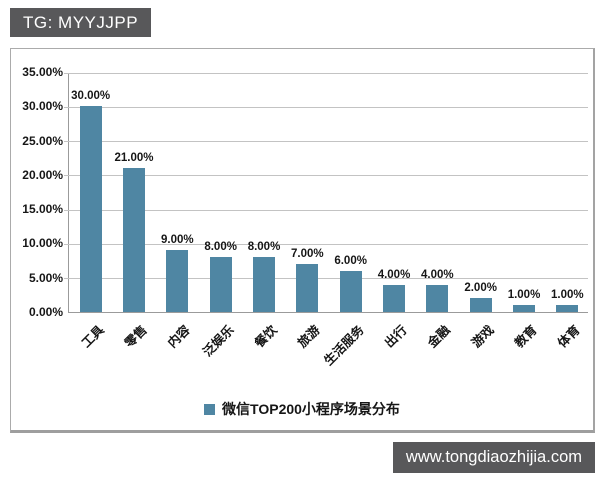  I want to click on watermark: www.tongdiaozhijia.com, so click(493, 457).